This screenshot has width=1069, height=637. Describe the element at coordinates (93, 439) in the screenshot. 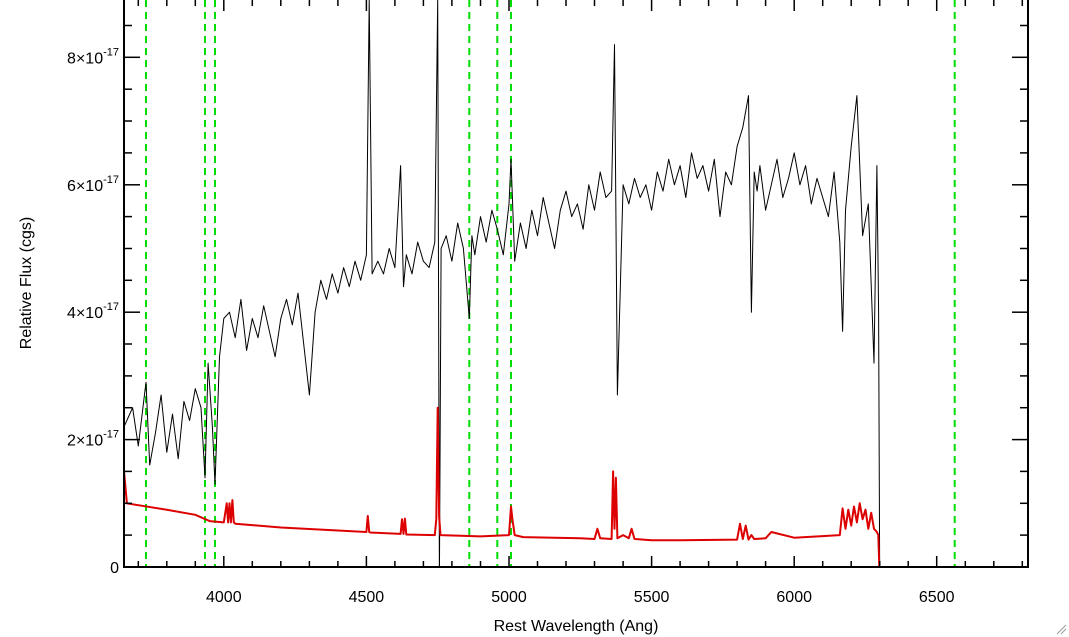

I see `y-tick-label-2×10^-17: 2×10⁻¹⁷` at that location.